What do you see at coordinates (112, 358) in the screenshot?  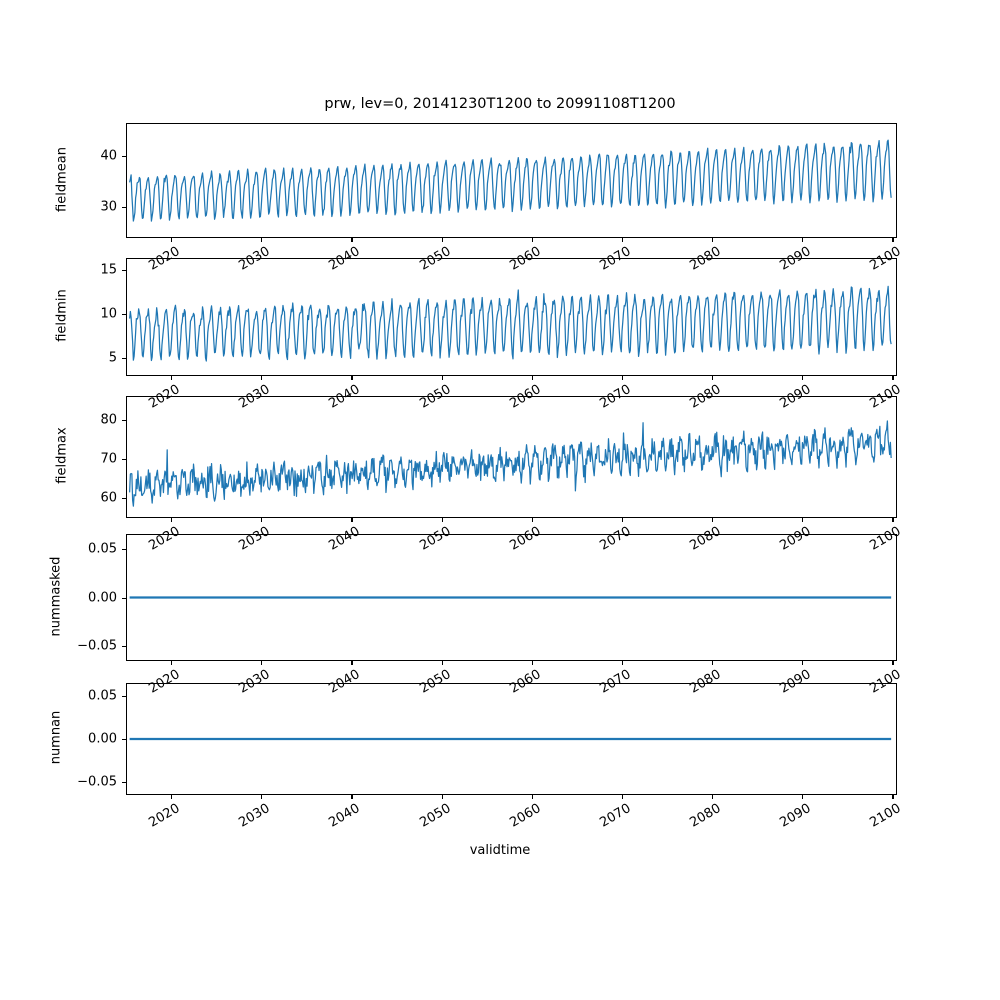 I see `y-tick-label: 5` at bounding box center [112, 358].